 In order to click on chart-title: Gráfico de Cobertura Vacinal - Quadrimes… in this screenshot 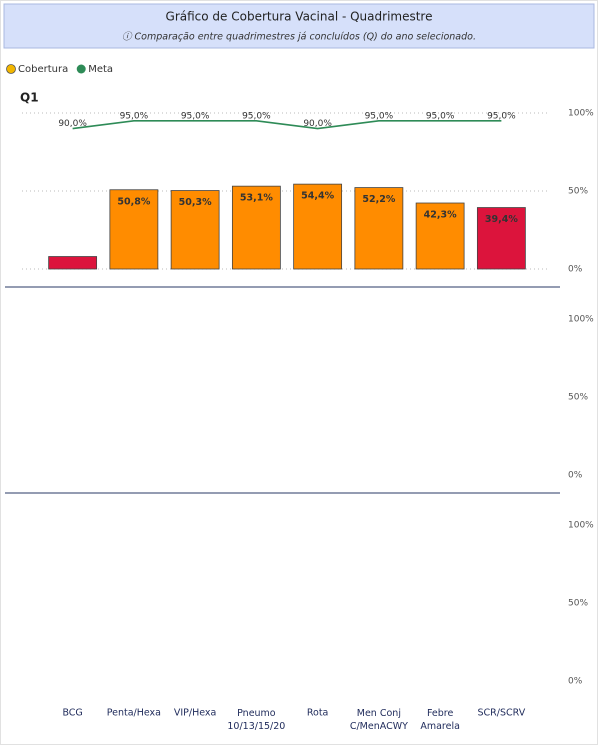, I will do `click(299, 17)`.